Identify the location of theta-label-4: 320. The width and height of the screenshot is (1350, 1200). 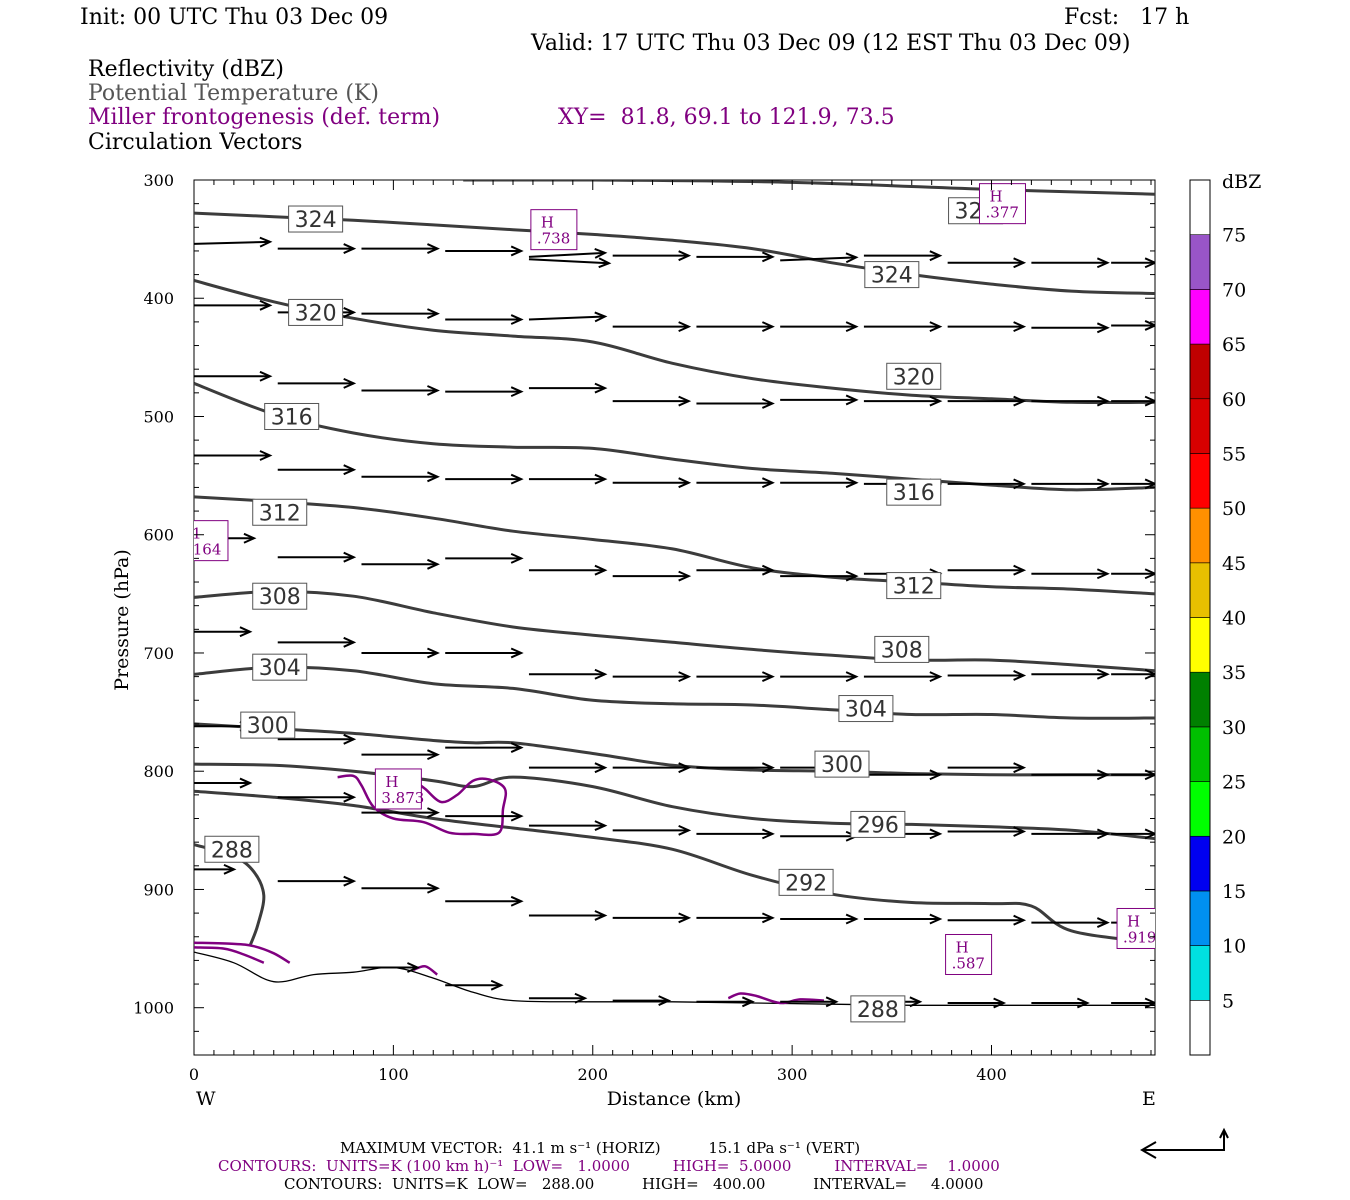
(914, 376).